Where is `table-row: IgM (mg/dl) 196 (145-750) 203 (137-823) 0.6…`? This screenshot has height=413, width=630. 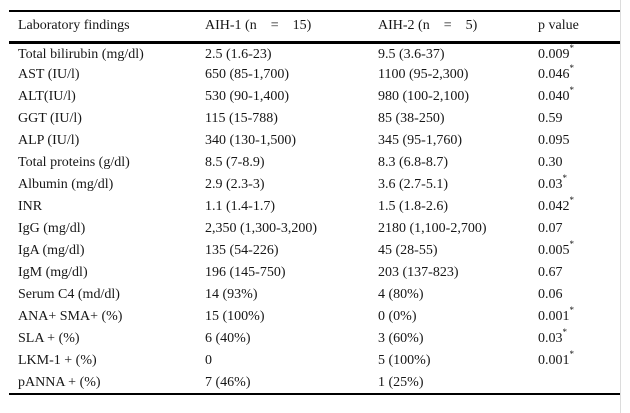
table-row: IgM (mg/dl) 196 (145-750) 203 (137-823) 0.6… is located at coordinates (314, 273).